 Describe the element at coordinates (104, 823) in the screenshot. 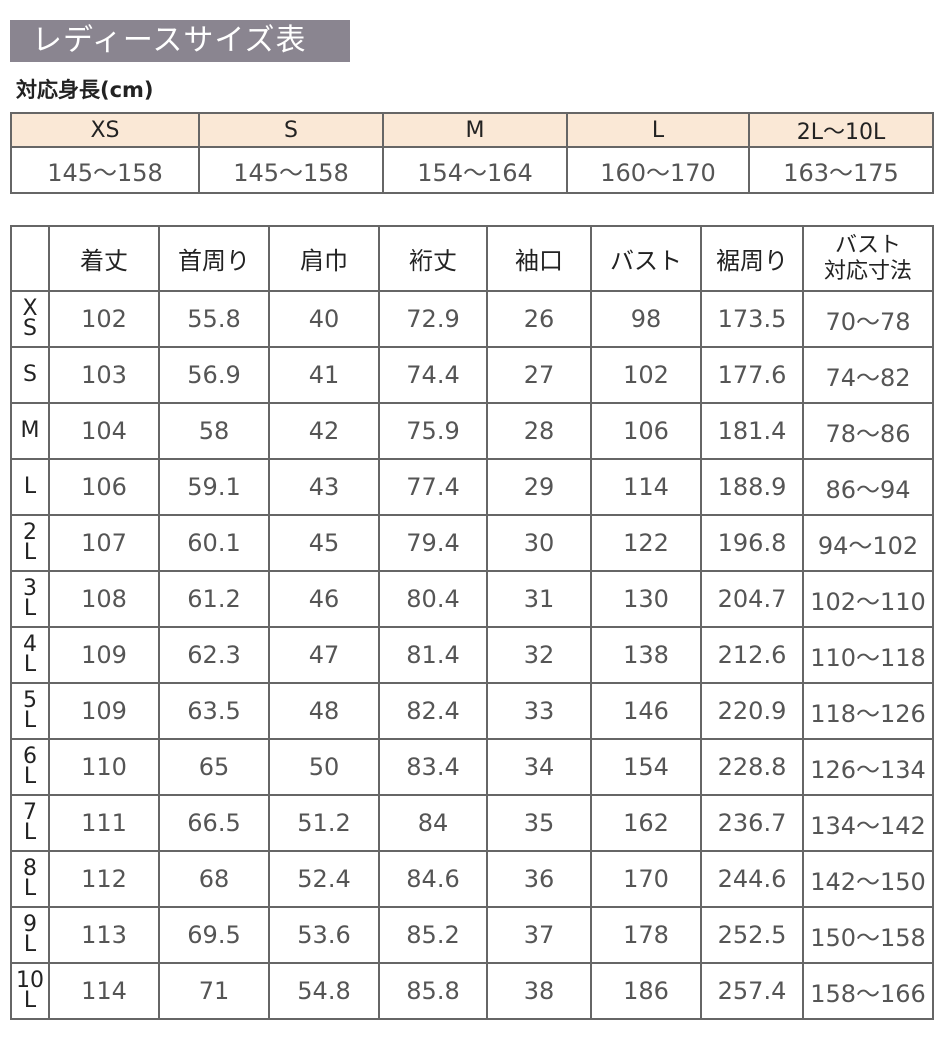

I see `table-cell: 111` at that location.